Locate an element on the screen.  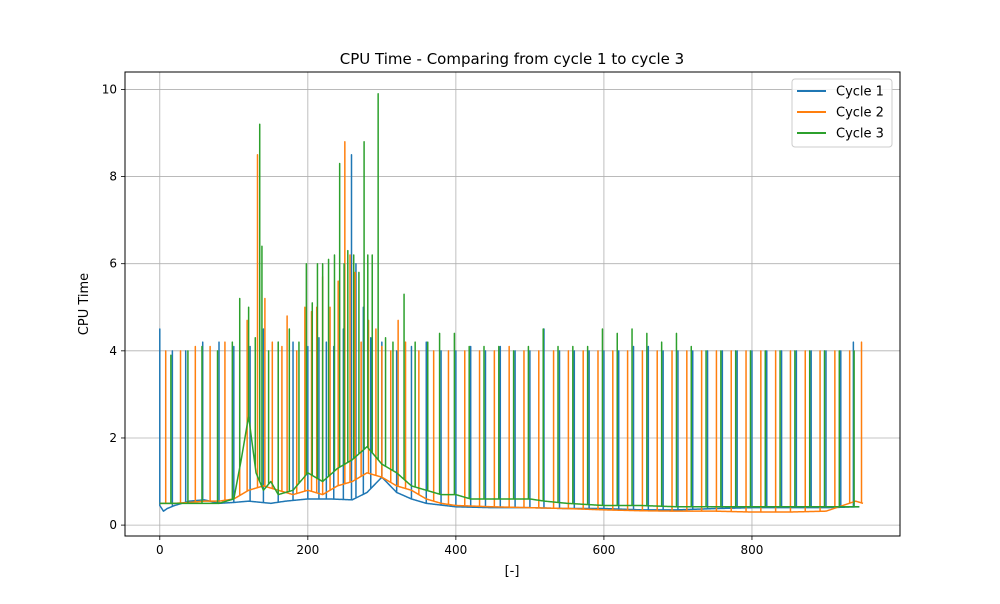
y-tick-label: 2 is located at coordinates (113, 438).